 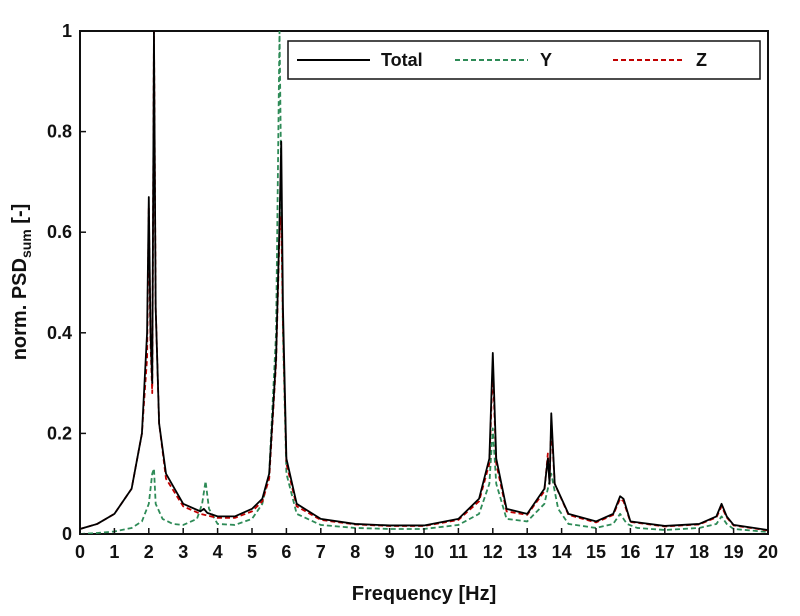 What do you see at coordinates (734, 552) in the screenshot?
I see `x-tick-label: 19` at bounding box center [734, 552].